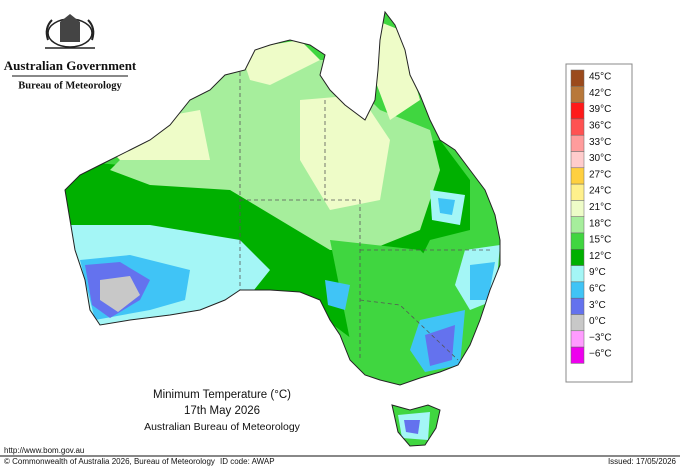  Describe the element at coordinates (600, 240) in the screenshot. I see `legend-label: 15°C` at that location.